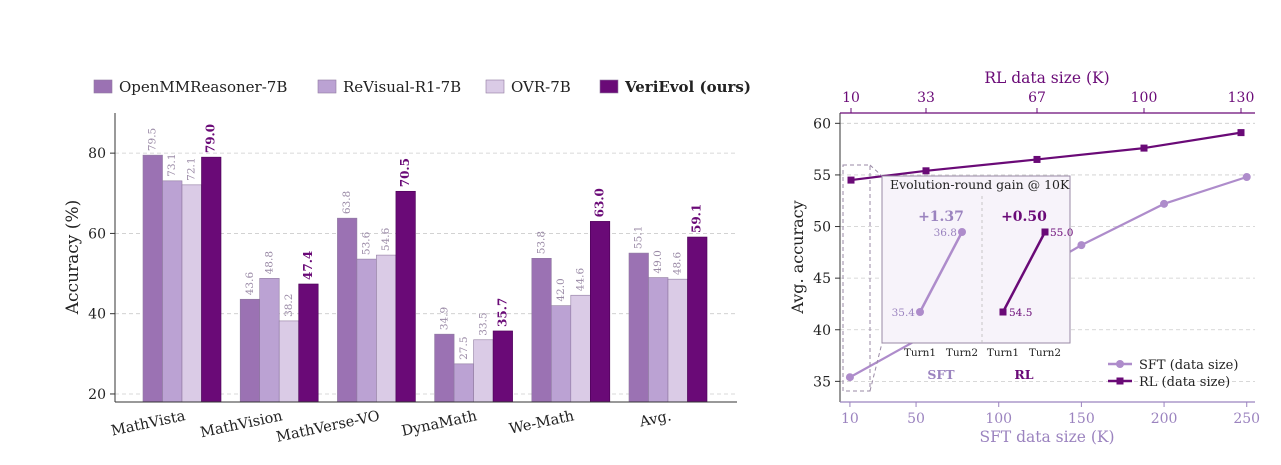 The image size is (1281, 465). Describe the element at coordinates (153, 139) in the screenshot. I see `data-label: 79.5` at that location.